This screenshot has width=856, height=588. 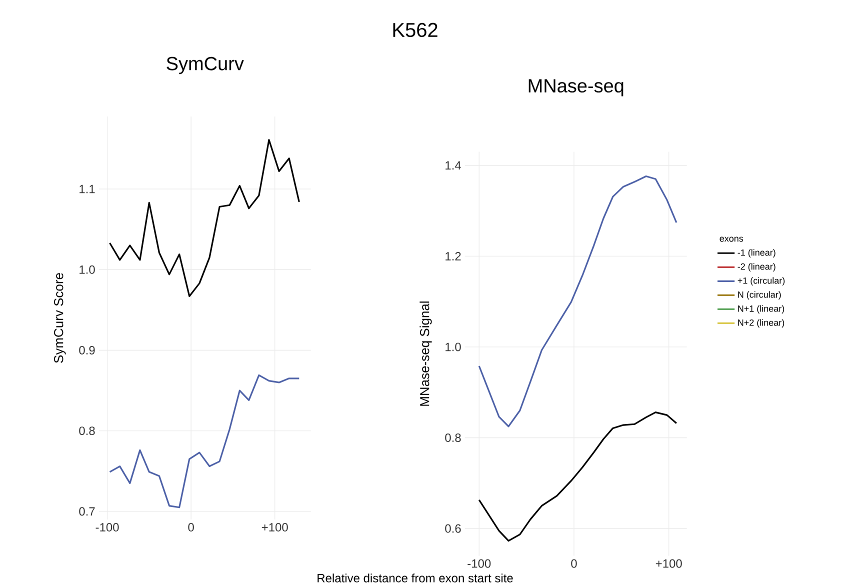 I want to click on y-tick-label: 1.4, so click(x=453, y=165).